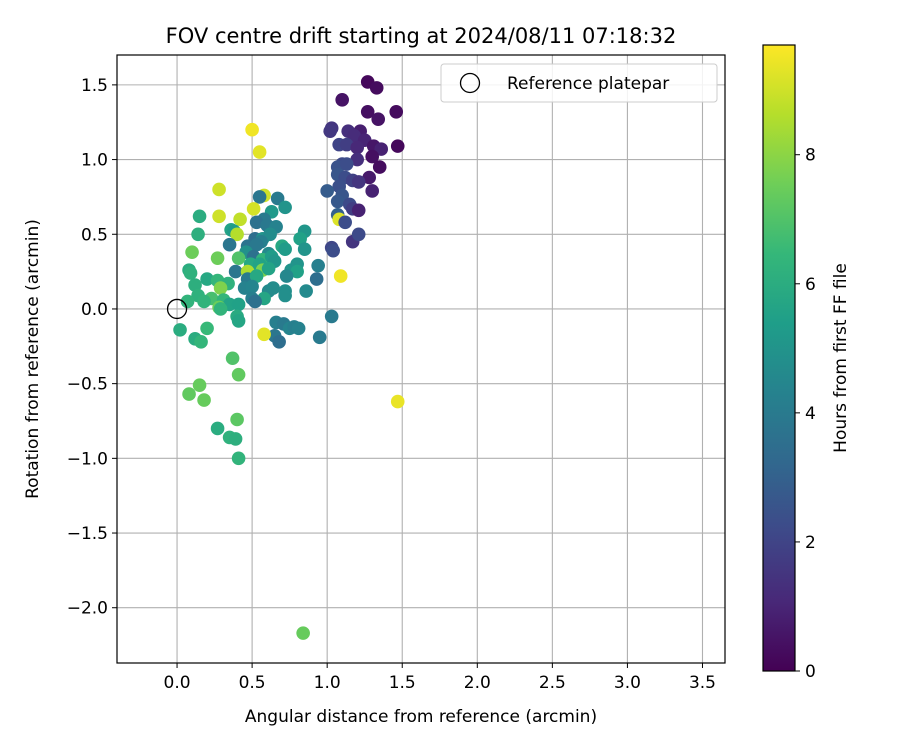 The height and width of the screenshot is (755, 900). I want to click on x-tick-label: 0.5, so click(252, 683).